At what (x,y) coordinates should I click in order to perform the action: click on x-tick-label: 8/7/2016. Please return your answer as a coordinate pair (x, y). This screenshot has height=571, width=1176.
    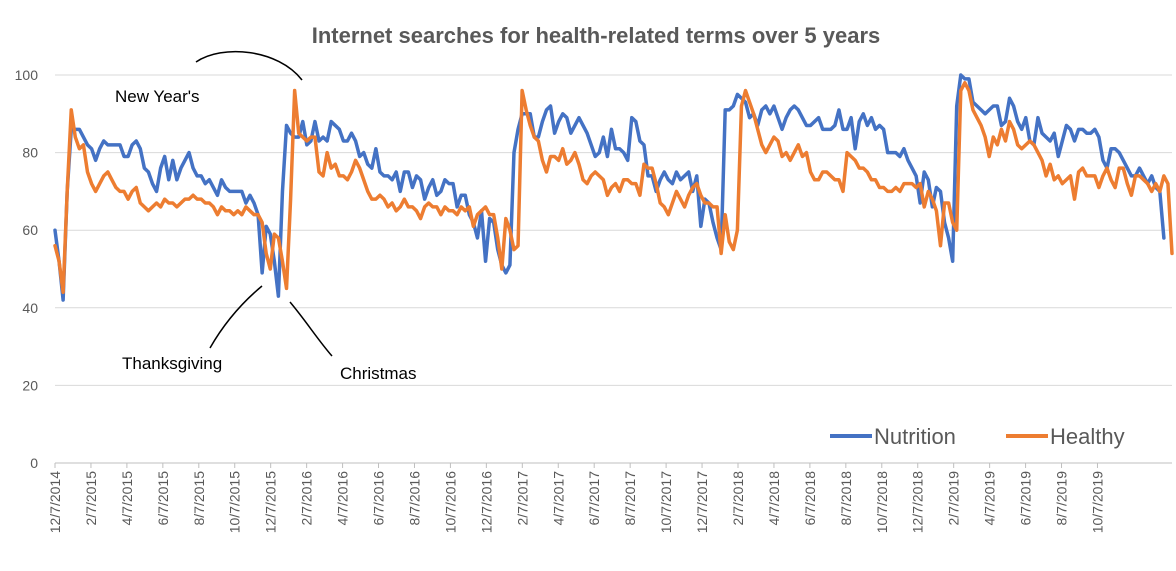
    Looking at the image, I should click on (414, 498).